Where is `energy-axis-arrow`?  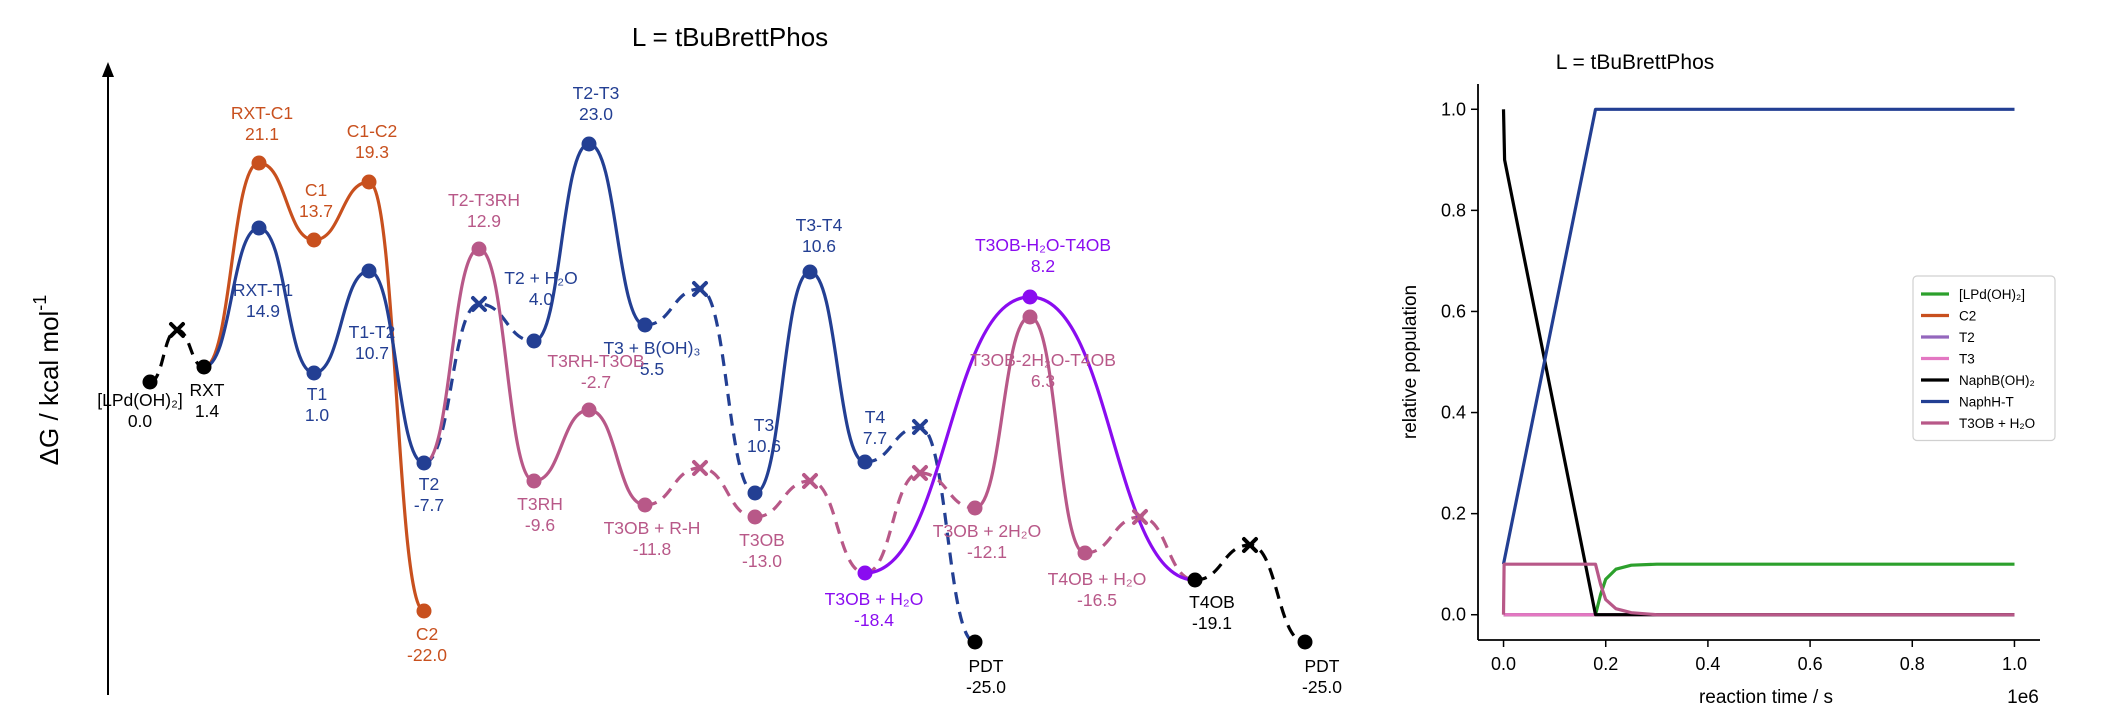
energy-axis-arrow is located at coordinates (108, 69).